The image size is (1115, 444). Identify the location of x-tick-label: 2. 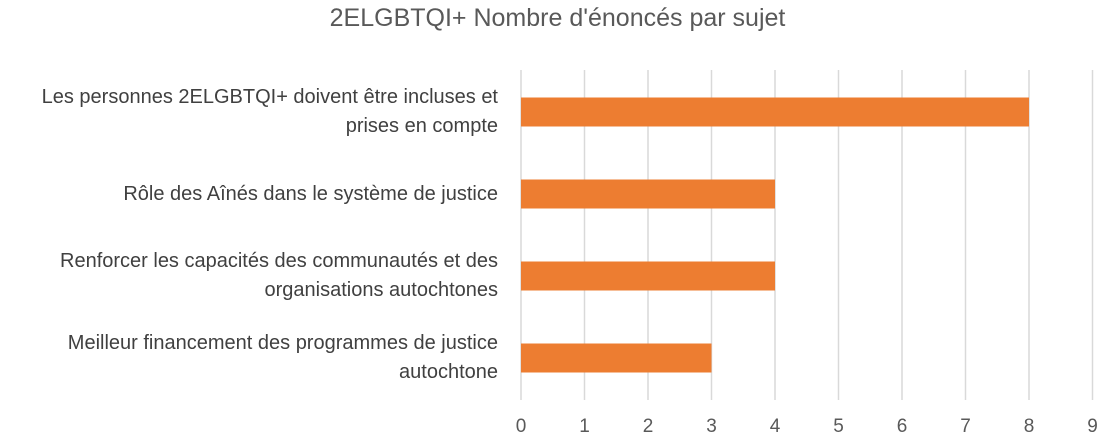
(648, 426).